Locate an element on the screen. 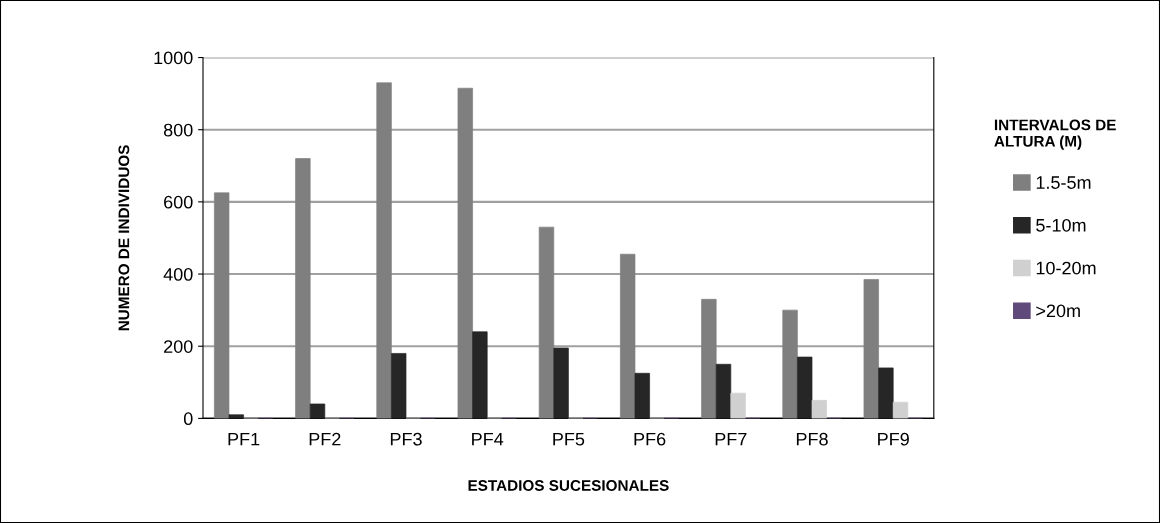  x-tick-label: PF8 is located at coordinates (812, 439).